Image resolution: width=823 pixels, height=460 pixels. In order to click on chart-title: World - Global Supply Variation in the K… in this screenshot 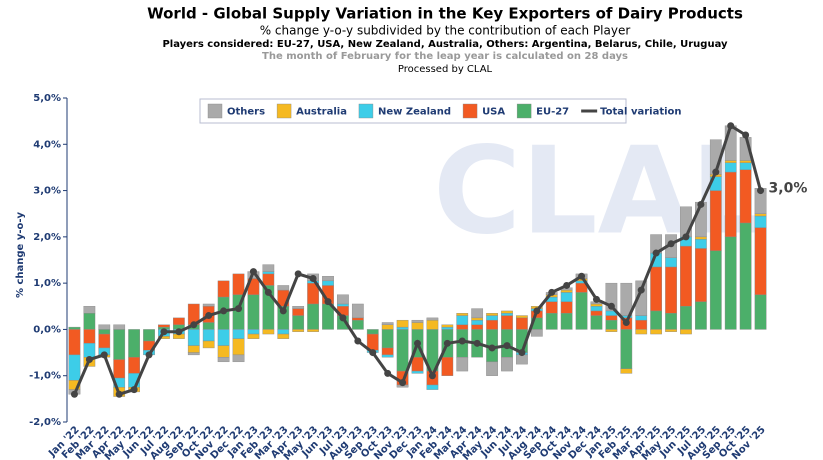, I will do `click(445, 14)`.